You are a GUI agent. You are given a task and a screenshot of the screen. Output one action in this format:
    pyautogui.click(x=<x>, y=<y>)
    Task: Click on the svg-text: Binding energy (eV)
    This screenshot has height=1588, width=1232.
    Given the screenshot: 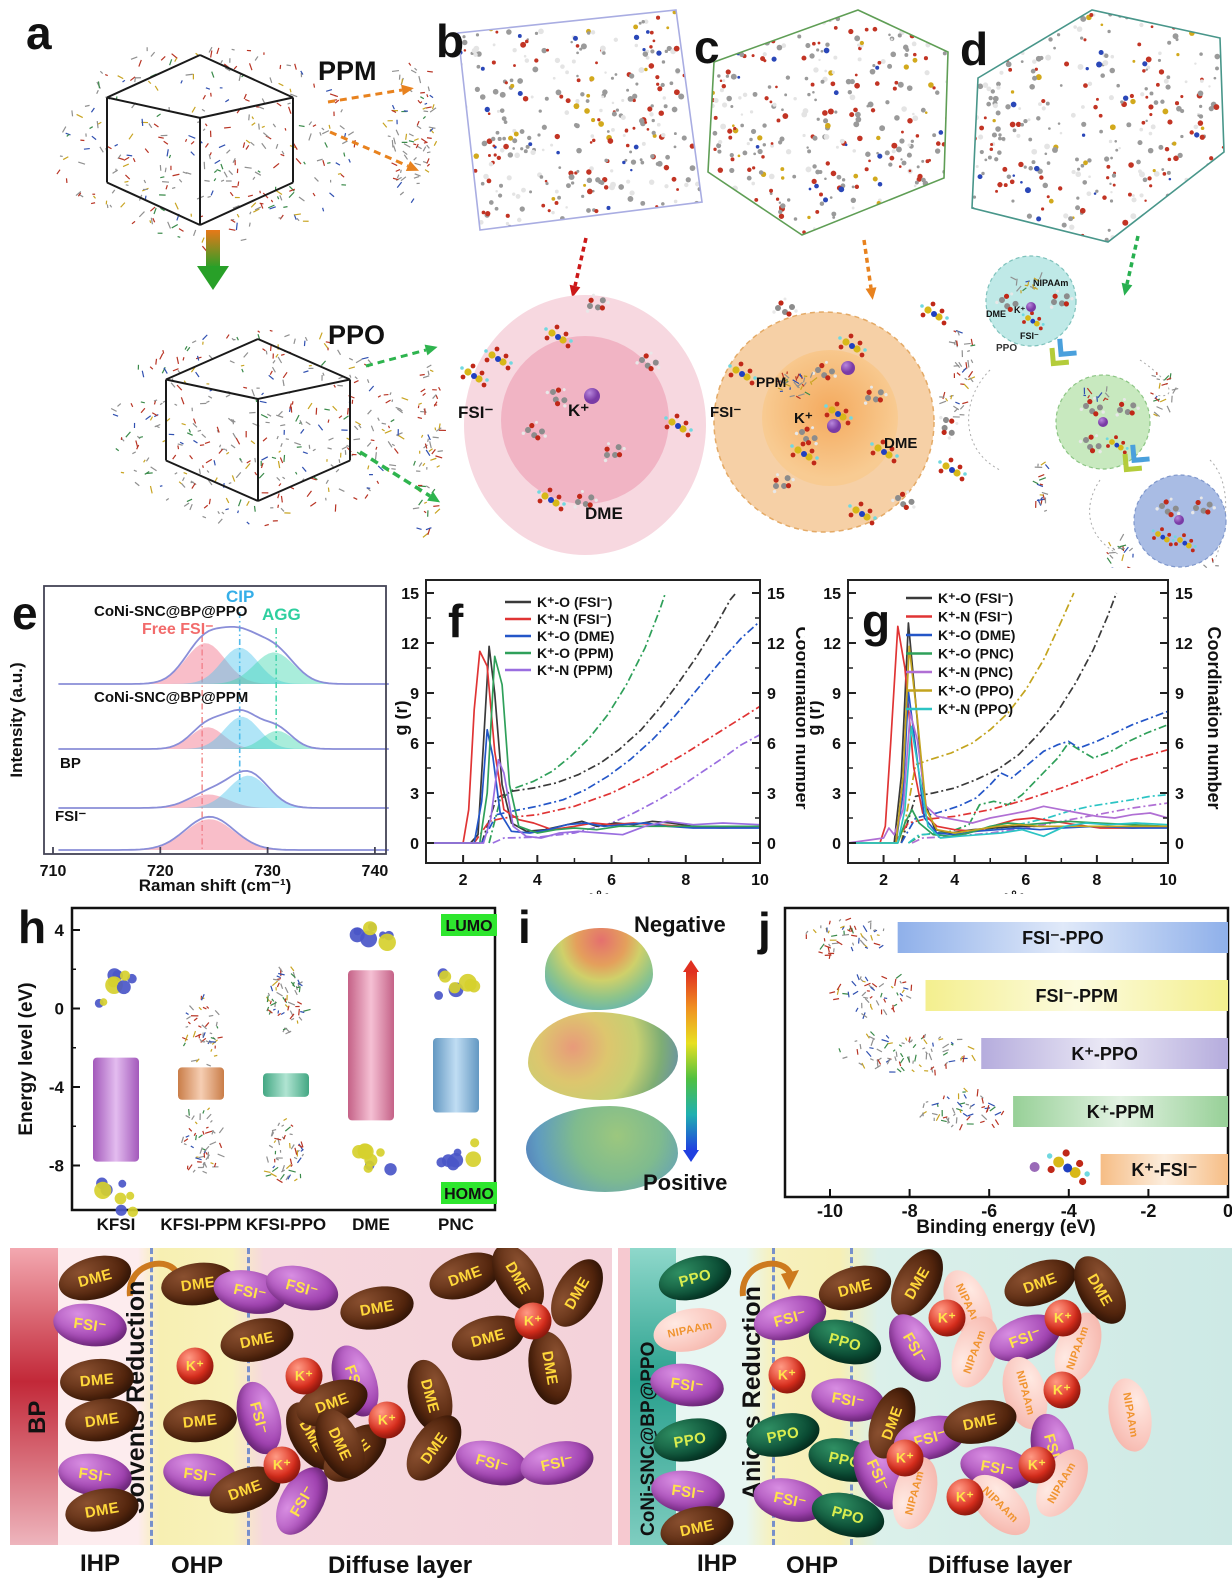 What is the action you would take?
    pyautogui.click(x=1005, y=1226)
    